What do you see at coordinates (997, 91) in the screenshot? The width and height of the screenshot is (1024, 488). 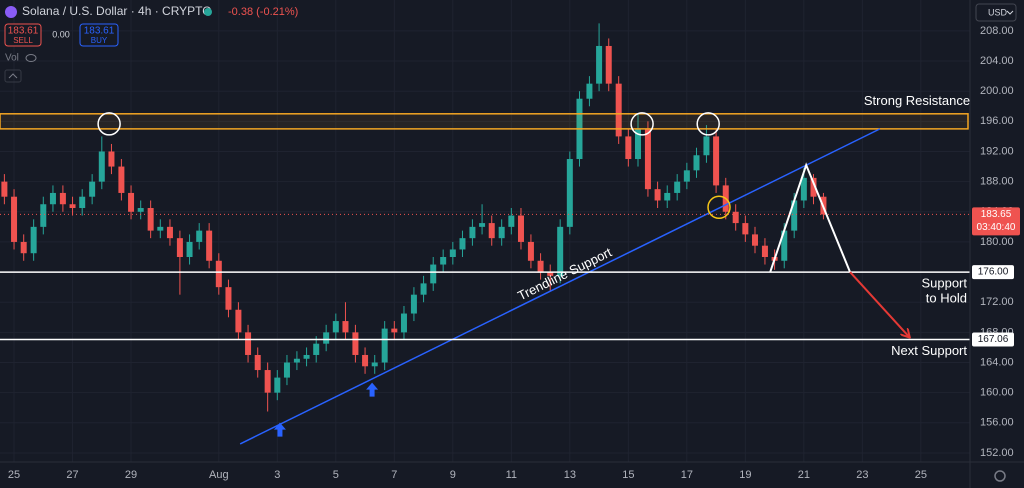 I see `y-tick-label: 200.00` at bounding box center [997, 91].